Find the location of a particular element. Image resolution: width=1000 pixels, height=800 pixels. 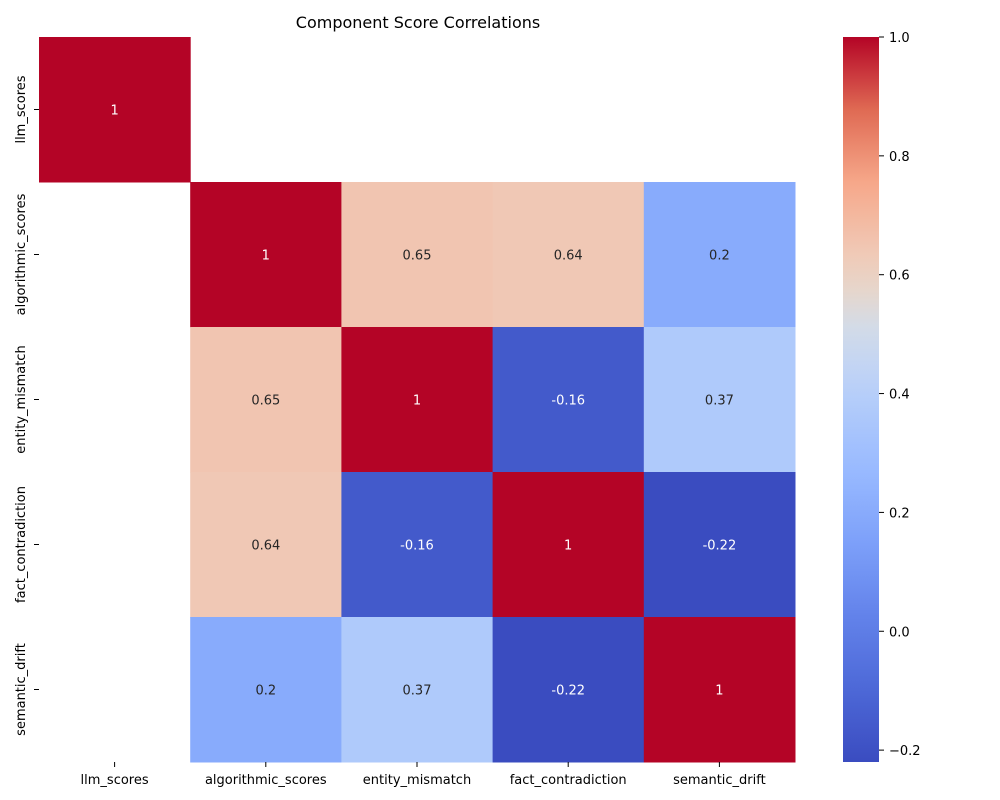

colorbar-tick-label: 0.0 is located at coordinates (899, 632).